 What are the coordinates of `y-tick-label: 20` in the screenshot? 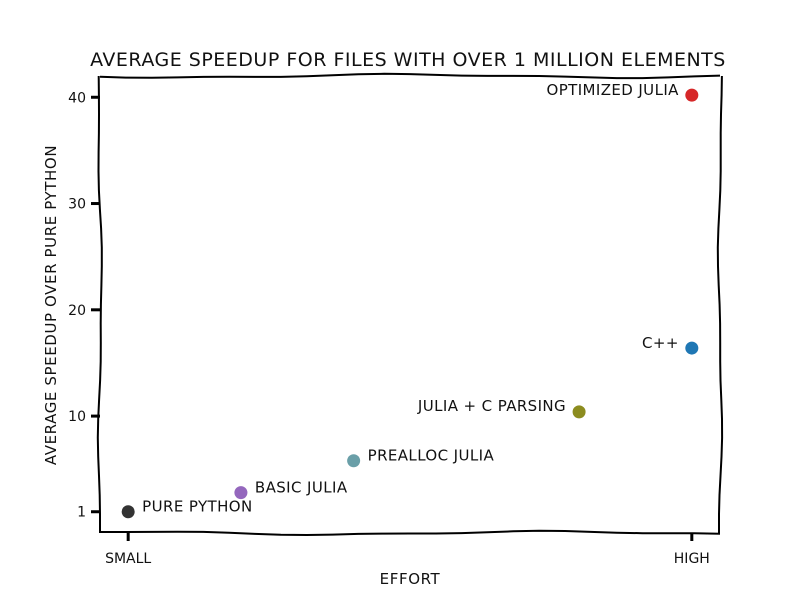 It's located at (77, 311).